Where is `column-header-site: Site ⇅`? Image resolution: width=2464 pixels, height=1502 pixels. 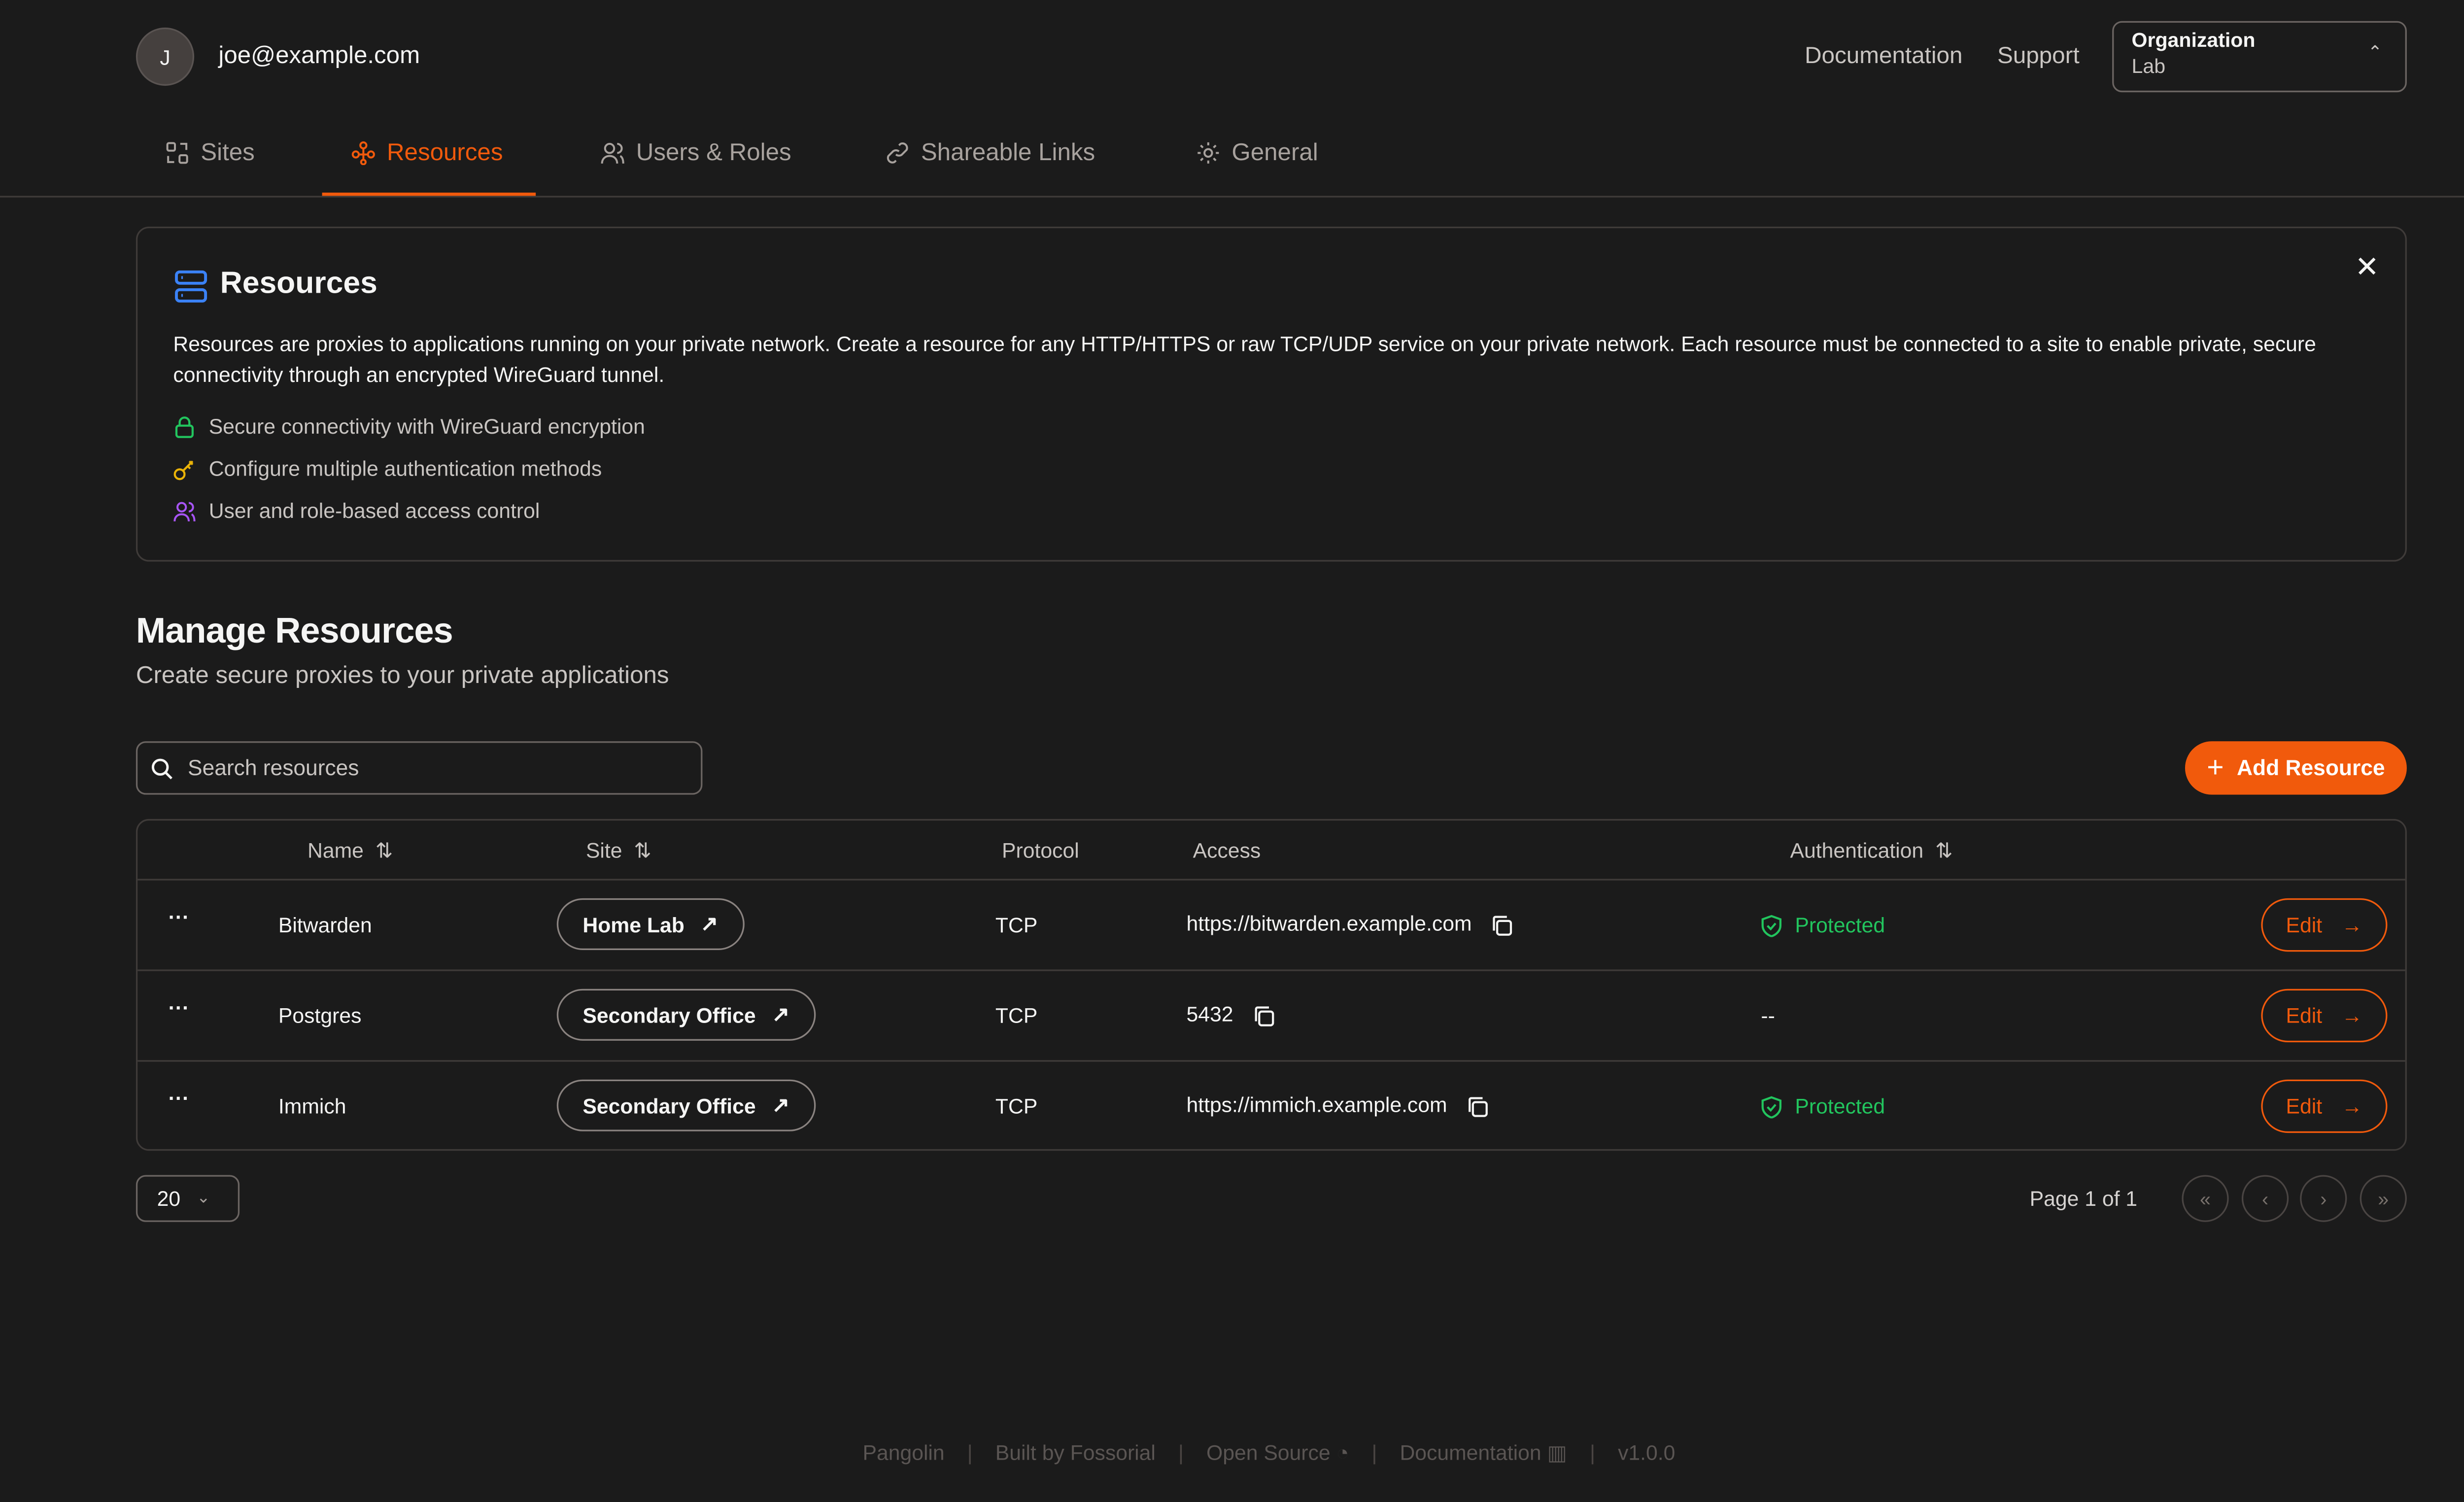
column-header-site: Site ⇅ is located at coordinates (618, 851).